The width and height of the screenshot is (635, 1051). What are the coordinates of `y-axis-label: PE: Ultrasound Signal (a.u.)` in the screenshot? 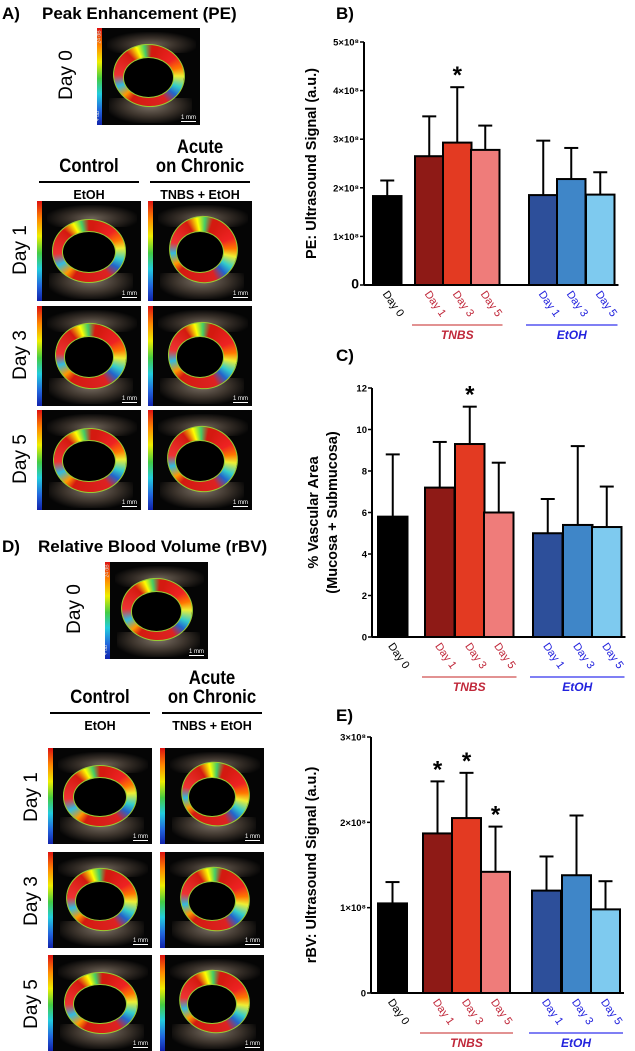 It's located at (312, 163).